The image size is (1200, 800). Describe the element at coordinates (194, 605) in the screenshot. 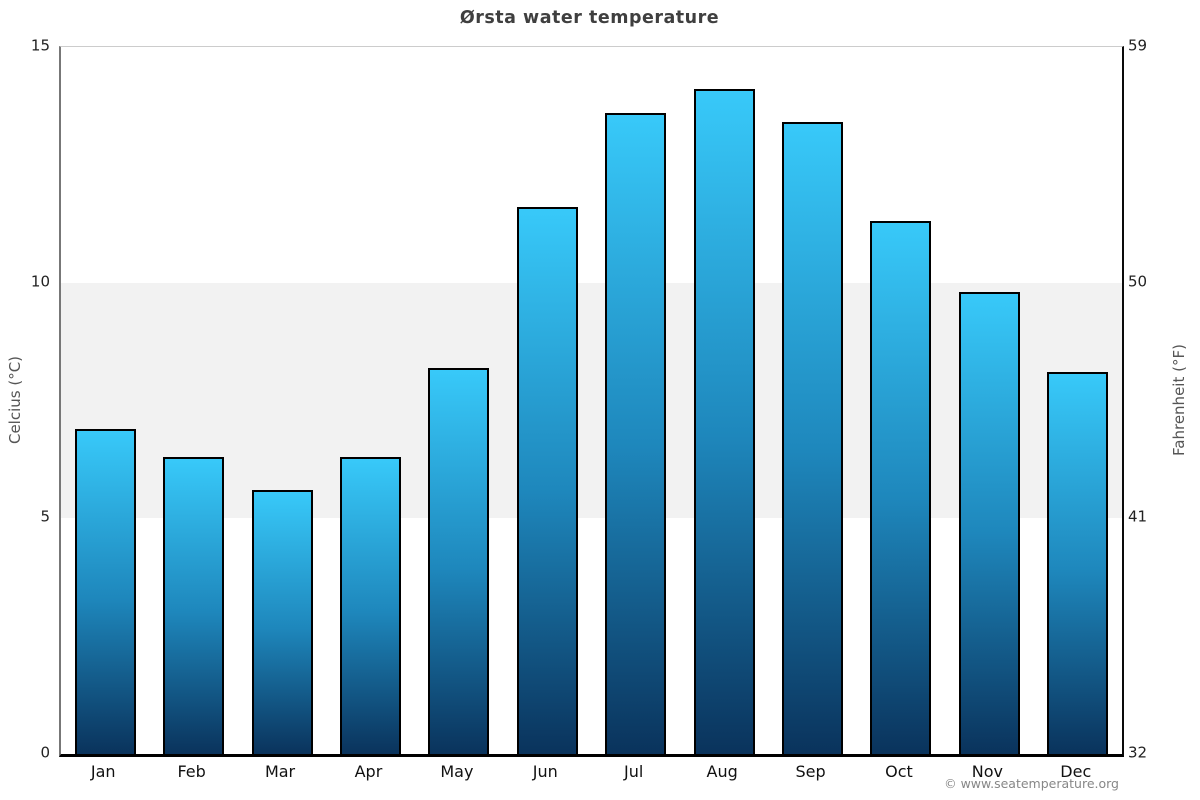

I see `bar-feb` at that location.